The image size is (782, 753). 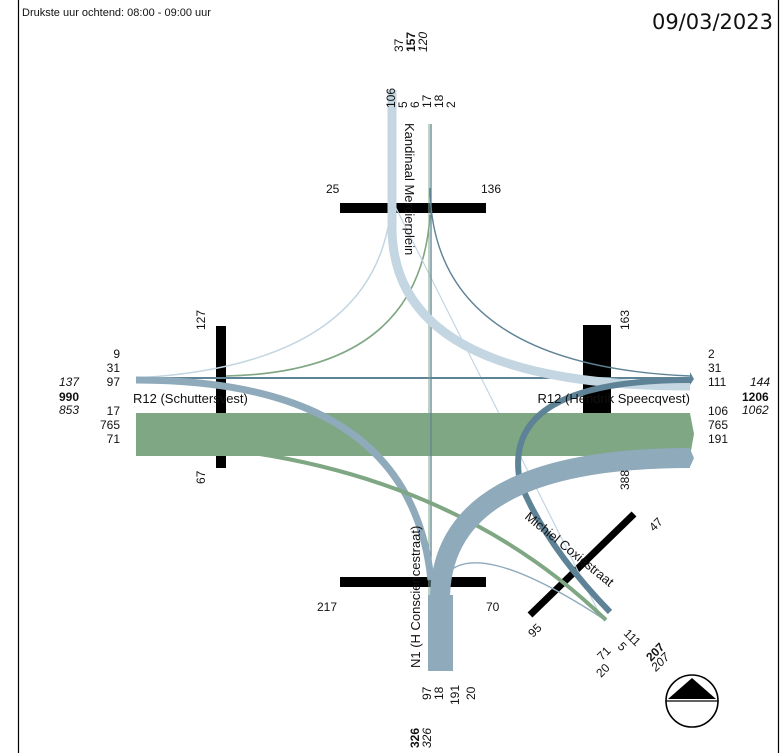 What do you see at coordinates (717, 382) in the screenshot?
I see `east-in-3: 111` at bounding box center [717, 382].